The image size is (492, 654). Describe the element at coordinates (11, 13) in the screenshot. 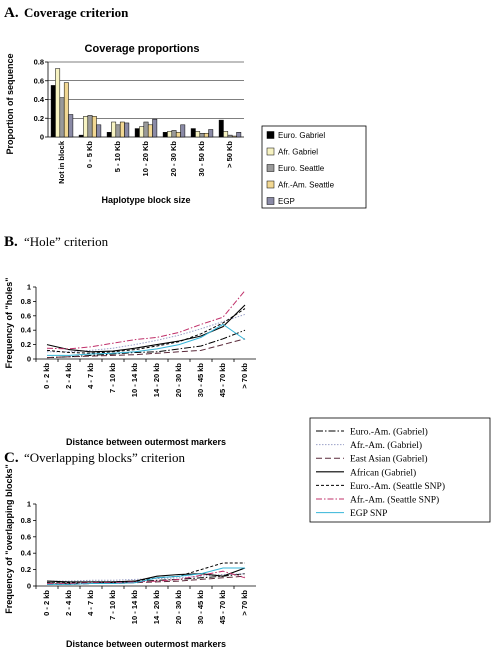

I see `panel-a-letter: A.` at that location.